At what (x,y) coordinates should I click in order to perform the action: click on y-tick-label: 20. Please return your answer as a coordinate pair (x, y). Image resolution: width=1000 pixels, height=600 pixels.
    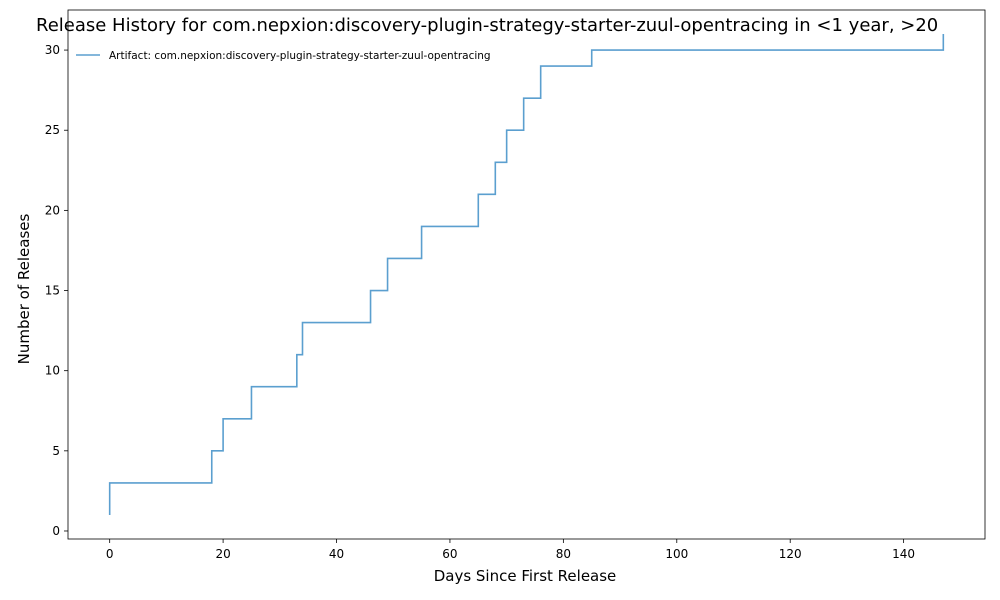
    Looking at the image, I should click on (52, 210).